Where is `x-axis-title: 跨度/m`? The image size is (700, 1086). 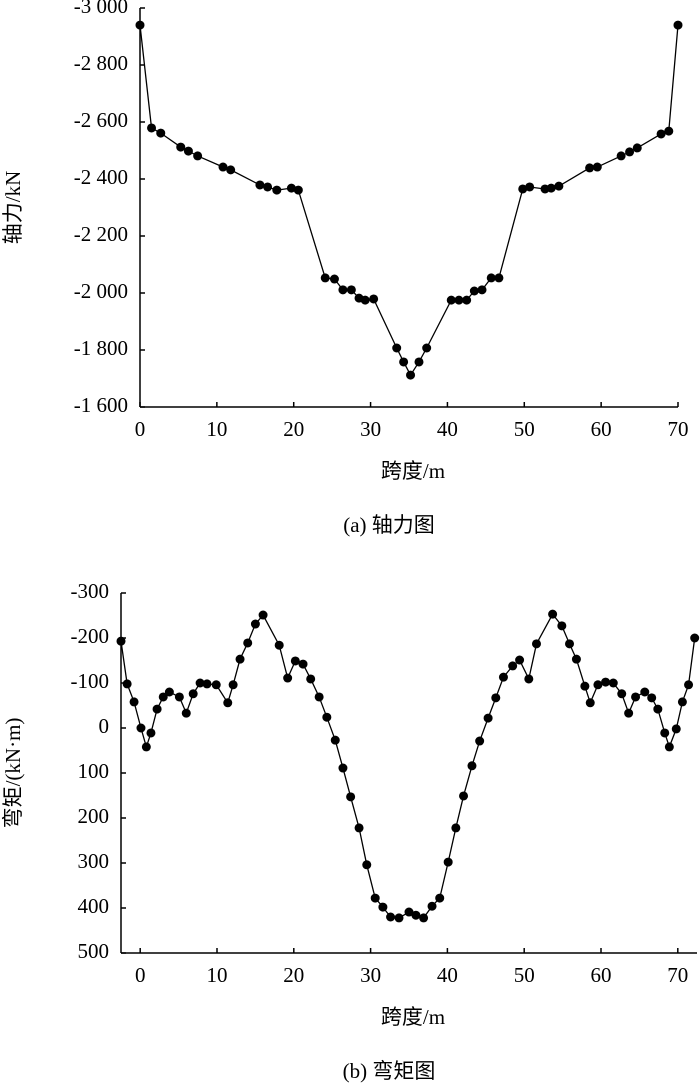 x-axis-title: 跨度/m is located at coordinates (413, 1017).